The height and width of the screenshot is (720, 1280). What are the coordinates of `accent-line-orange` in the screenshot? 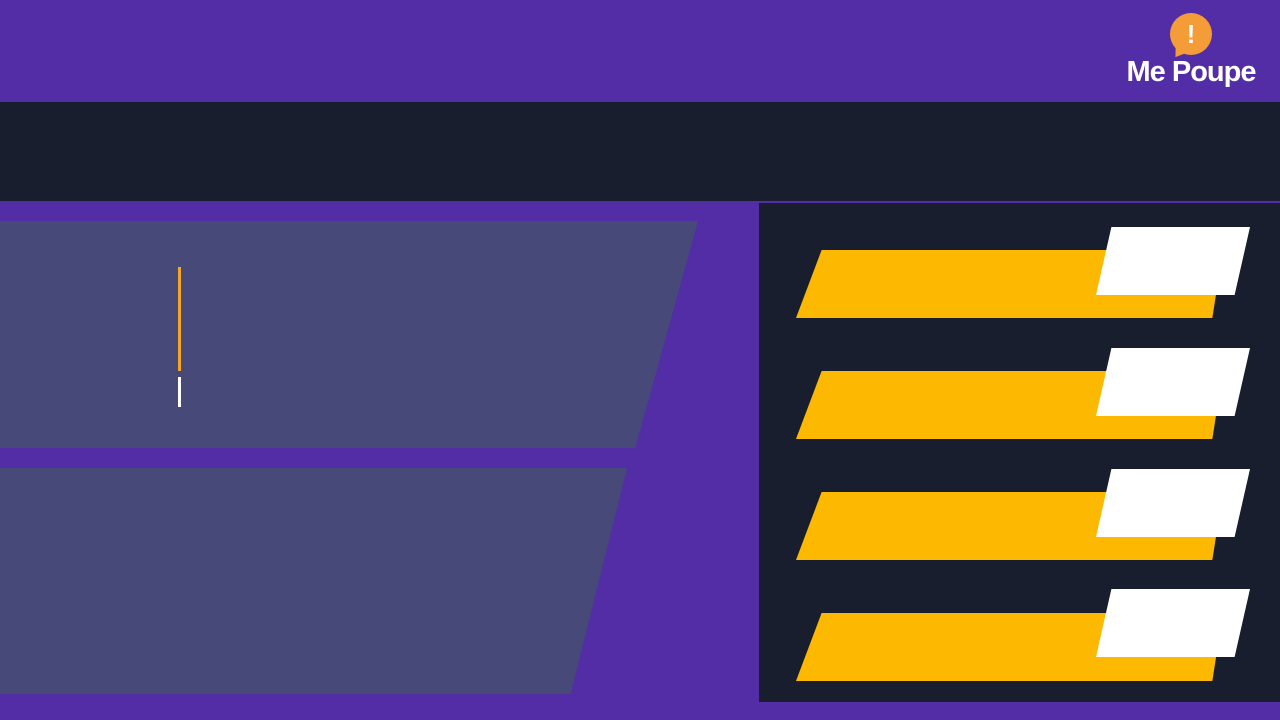 It's located at (179, 319).